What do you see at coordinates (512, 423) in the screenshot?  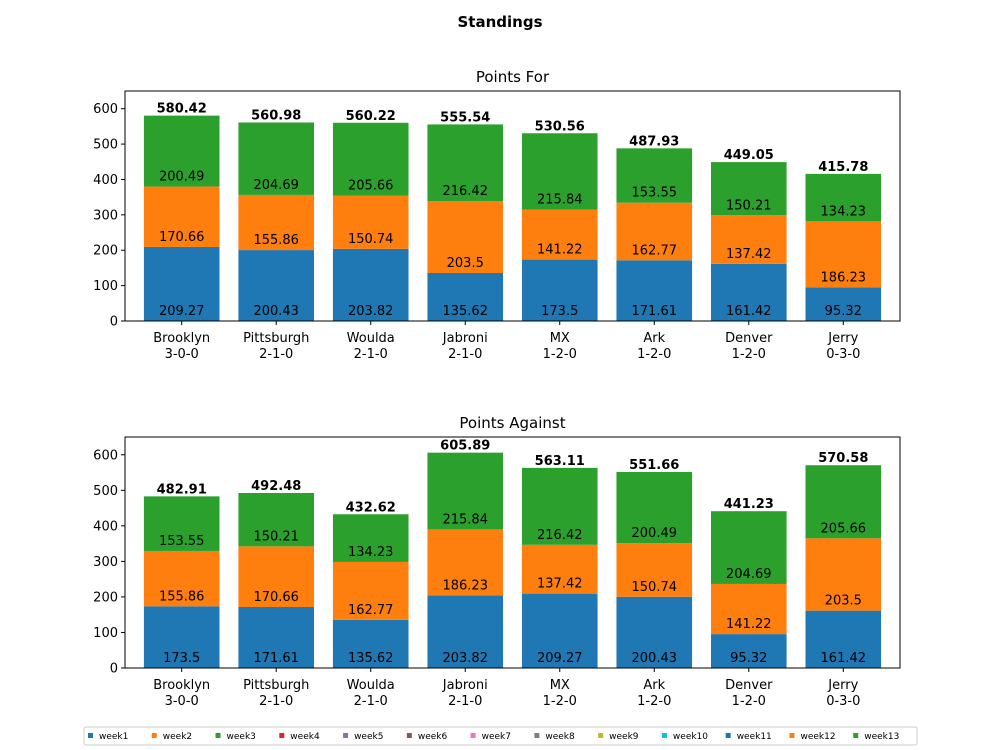 I see `points-against-title: Points Against` at bounding box center [512, 423].